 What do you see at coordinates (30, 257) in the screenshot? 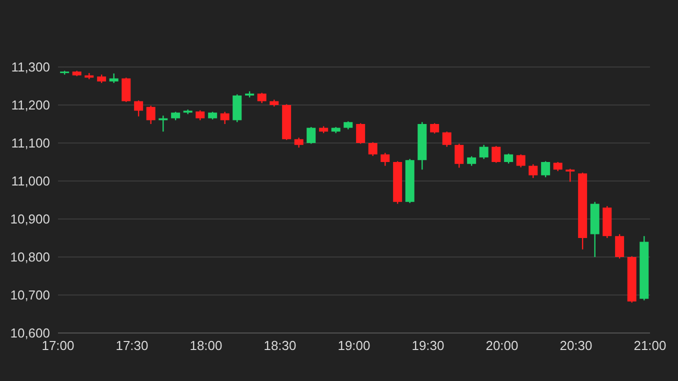
I see `y-tick-label: 10,800` at bounding box center [30, 257].